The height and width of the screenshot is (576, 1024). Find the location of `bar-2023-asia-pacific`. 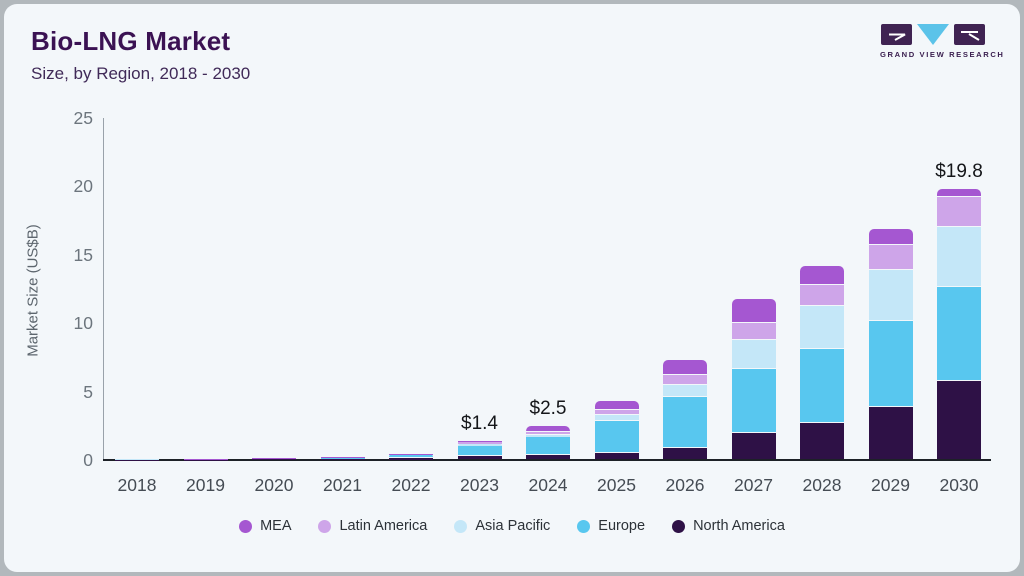

bar-2023-asia-pacific is located at coordinates (479, 444).